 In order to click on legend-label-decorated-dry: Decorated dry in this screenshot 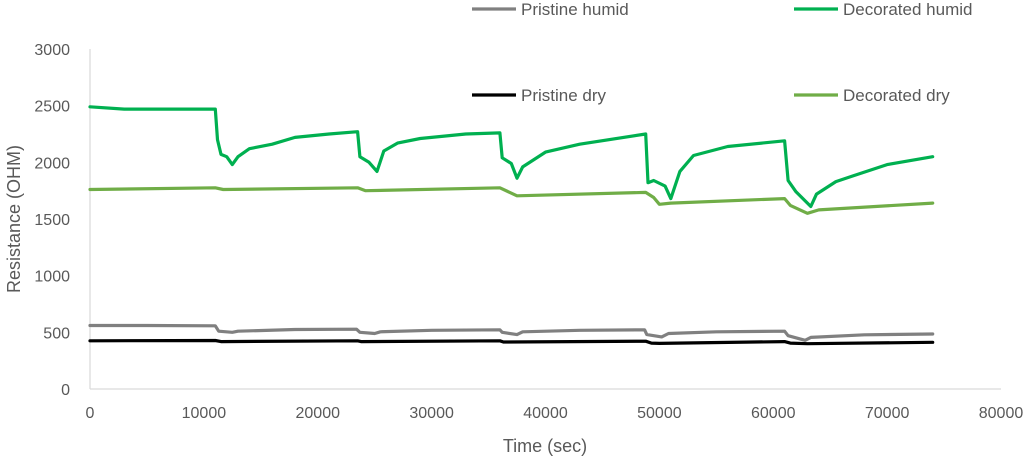, I will do `click(896, 95)`.